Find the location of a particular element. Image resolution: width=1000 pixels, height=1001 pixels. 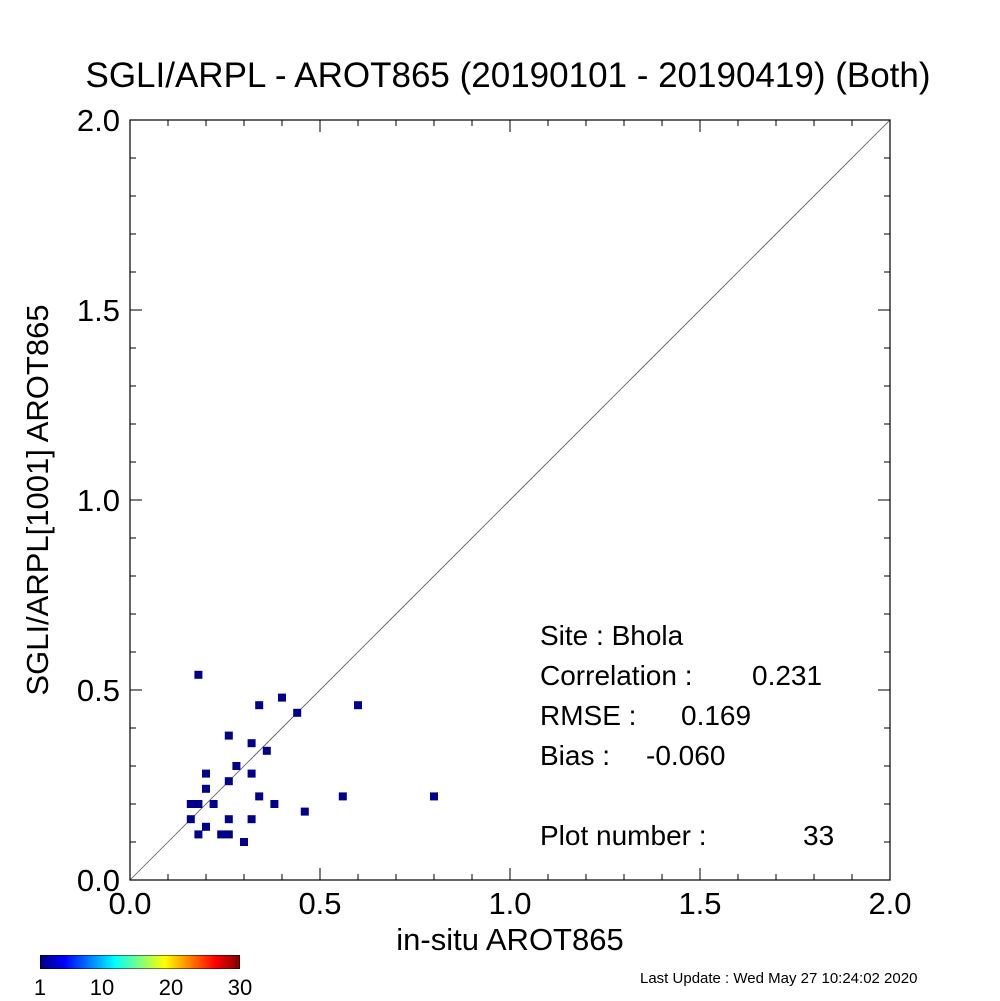

colorbar-tick-10: 10 is located at coordinates (102, 987).